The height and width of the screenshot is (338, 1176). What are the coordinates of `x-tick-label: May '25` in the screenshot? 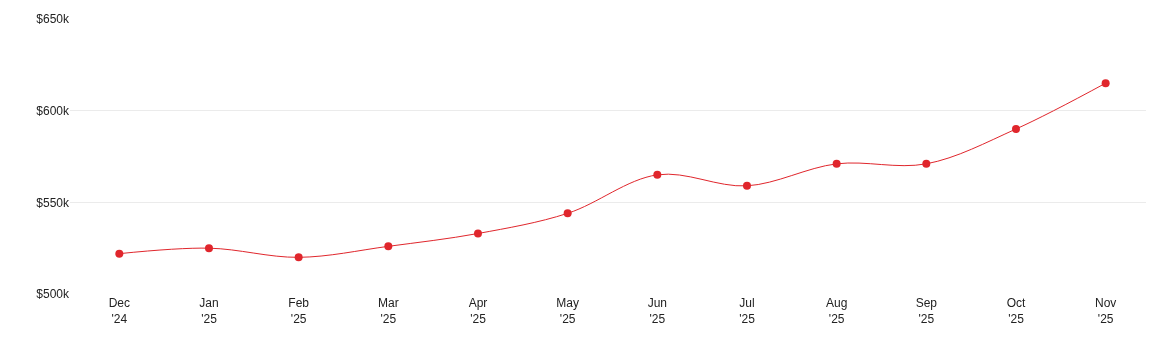 It's located at (567, 311).